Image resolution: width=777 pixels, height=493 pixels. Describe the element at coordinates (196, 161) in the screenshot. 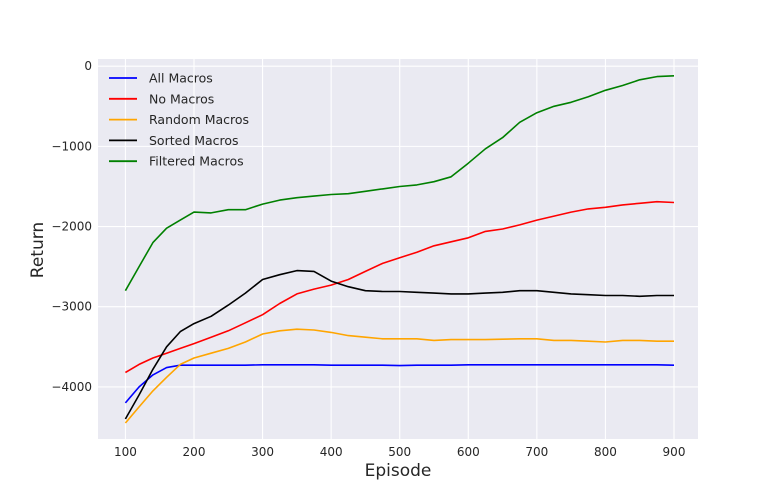

I see `legend-label: Filtered Macros` at that location.